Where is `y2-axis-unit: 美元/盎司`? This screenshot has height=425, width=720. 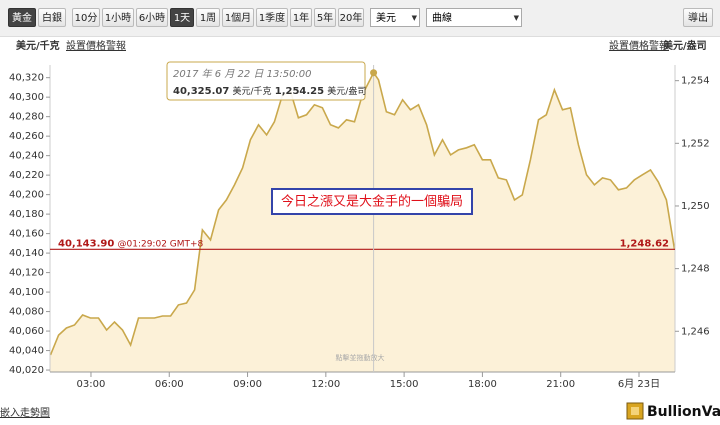 y2-axis-unit: 美元/盎司 is located at coordinates (685, 45).